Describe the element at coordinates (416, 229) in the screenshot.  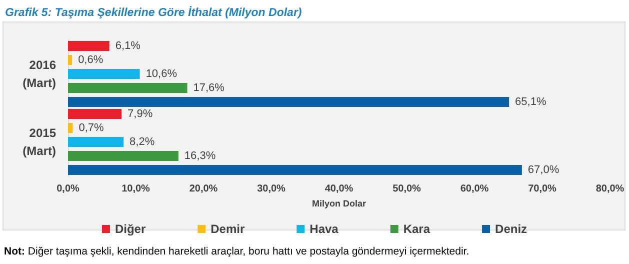
I see `legend-label: Kara` at that location.